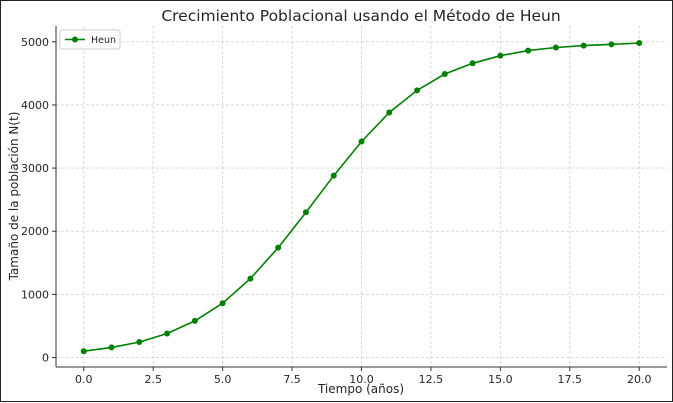  What do you see at coordinates (153, 379) in the screenshot?
I see `x-tick-label: 2.5` at bounding box center [153, 379].